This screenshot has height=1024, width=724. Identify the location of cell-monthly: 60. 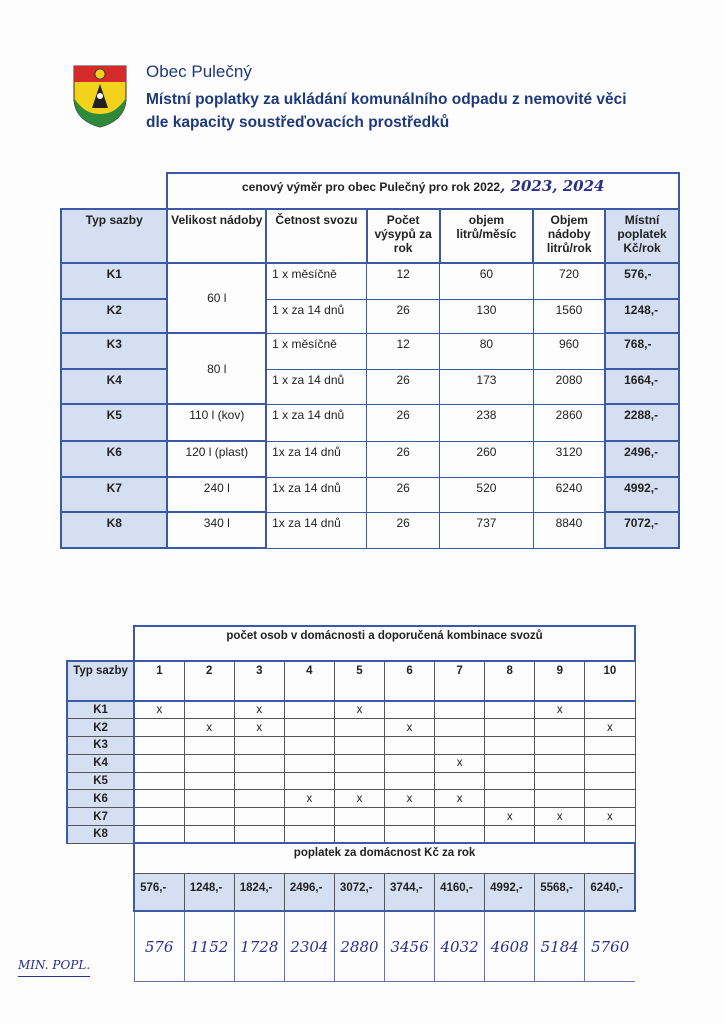
(486, 281).